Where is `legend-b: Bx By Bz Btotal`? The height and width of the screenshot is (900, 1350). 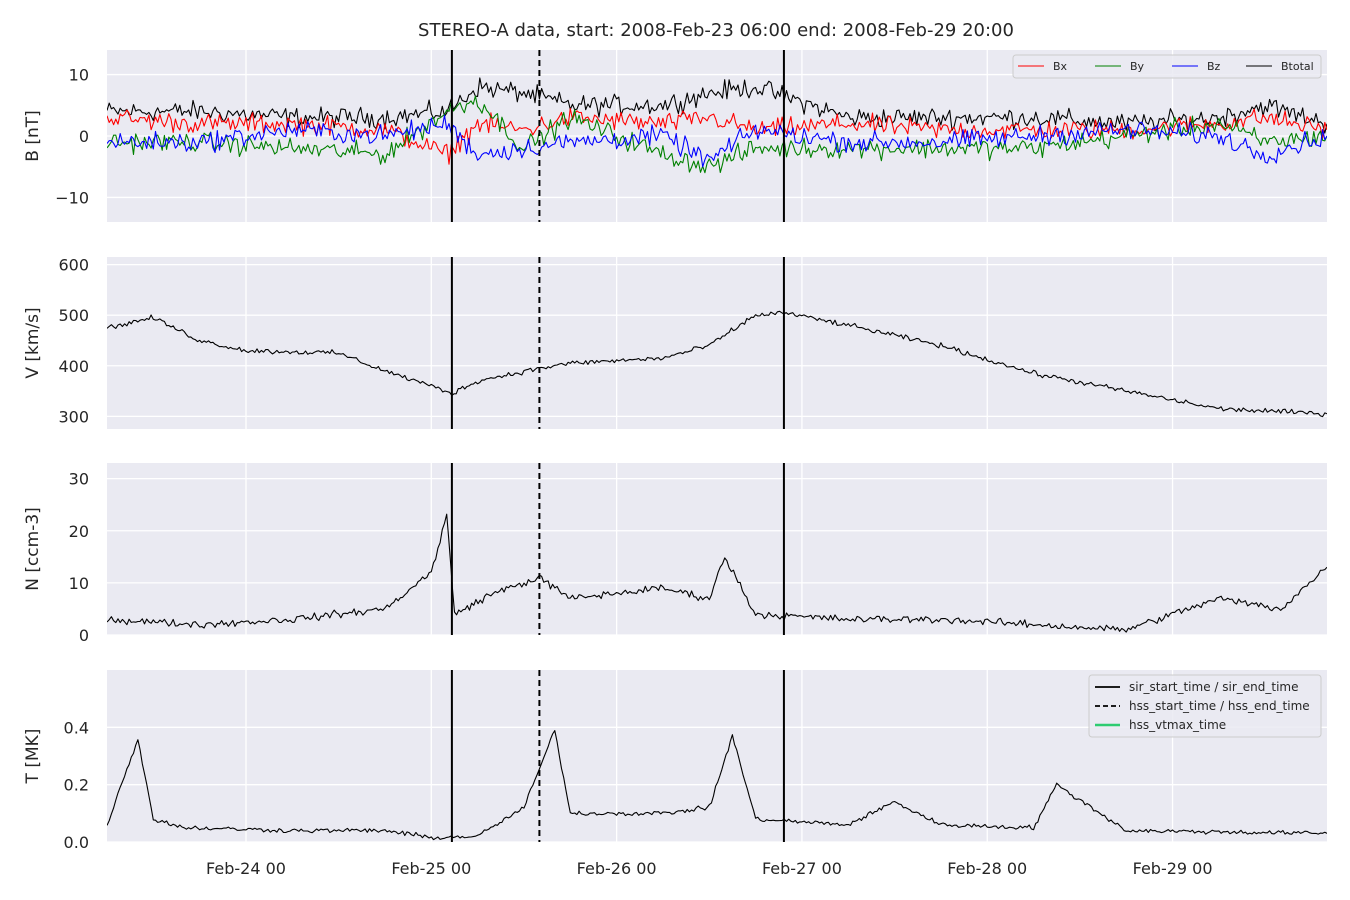 legend-b: Bx By Bz Btotal is located at coordinates (1167, 66).